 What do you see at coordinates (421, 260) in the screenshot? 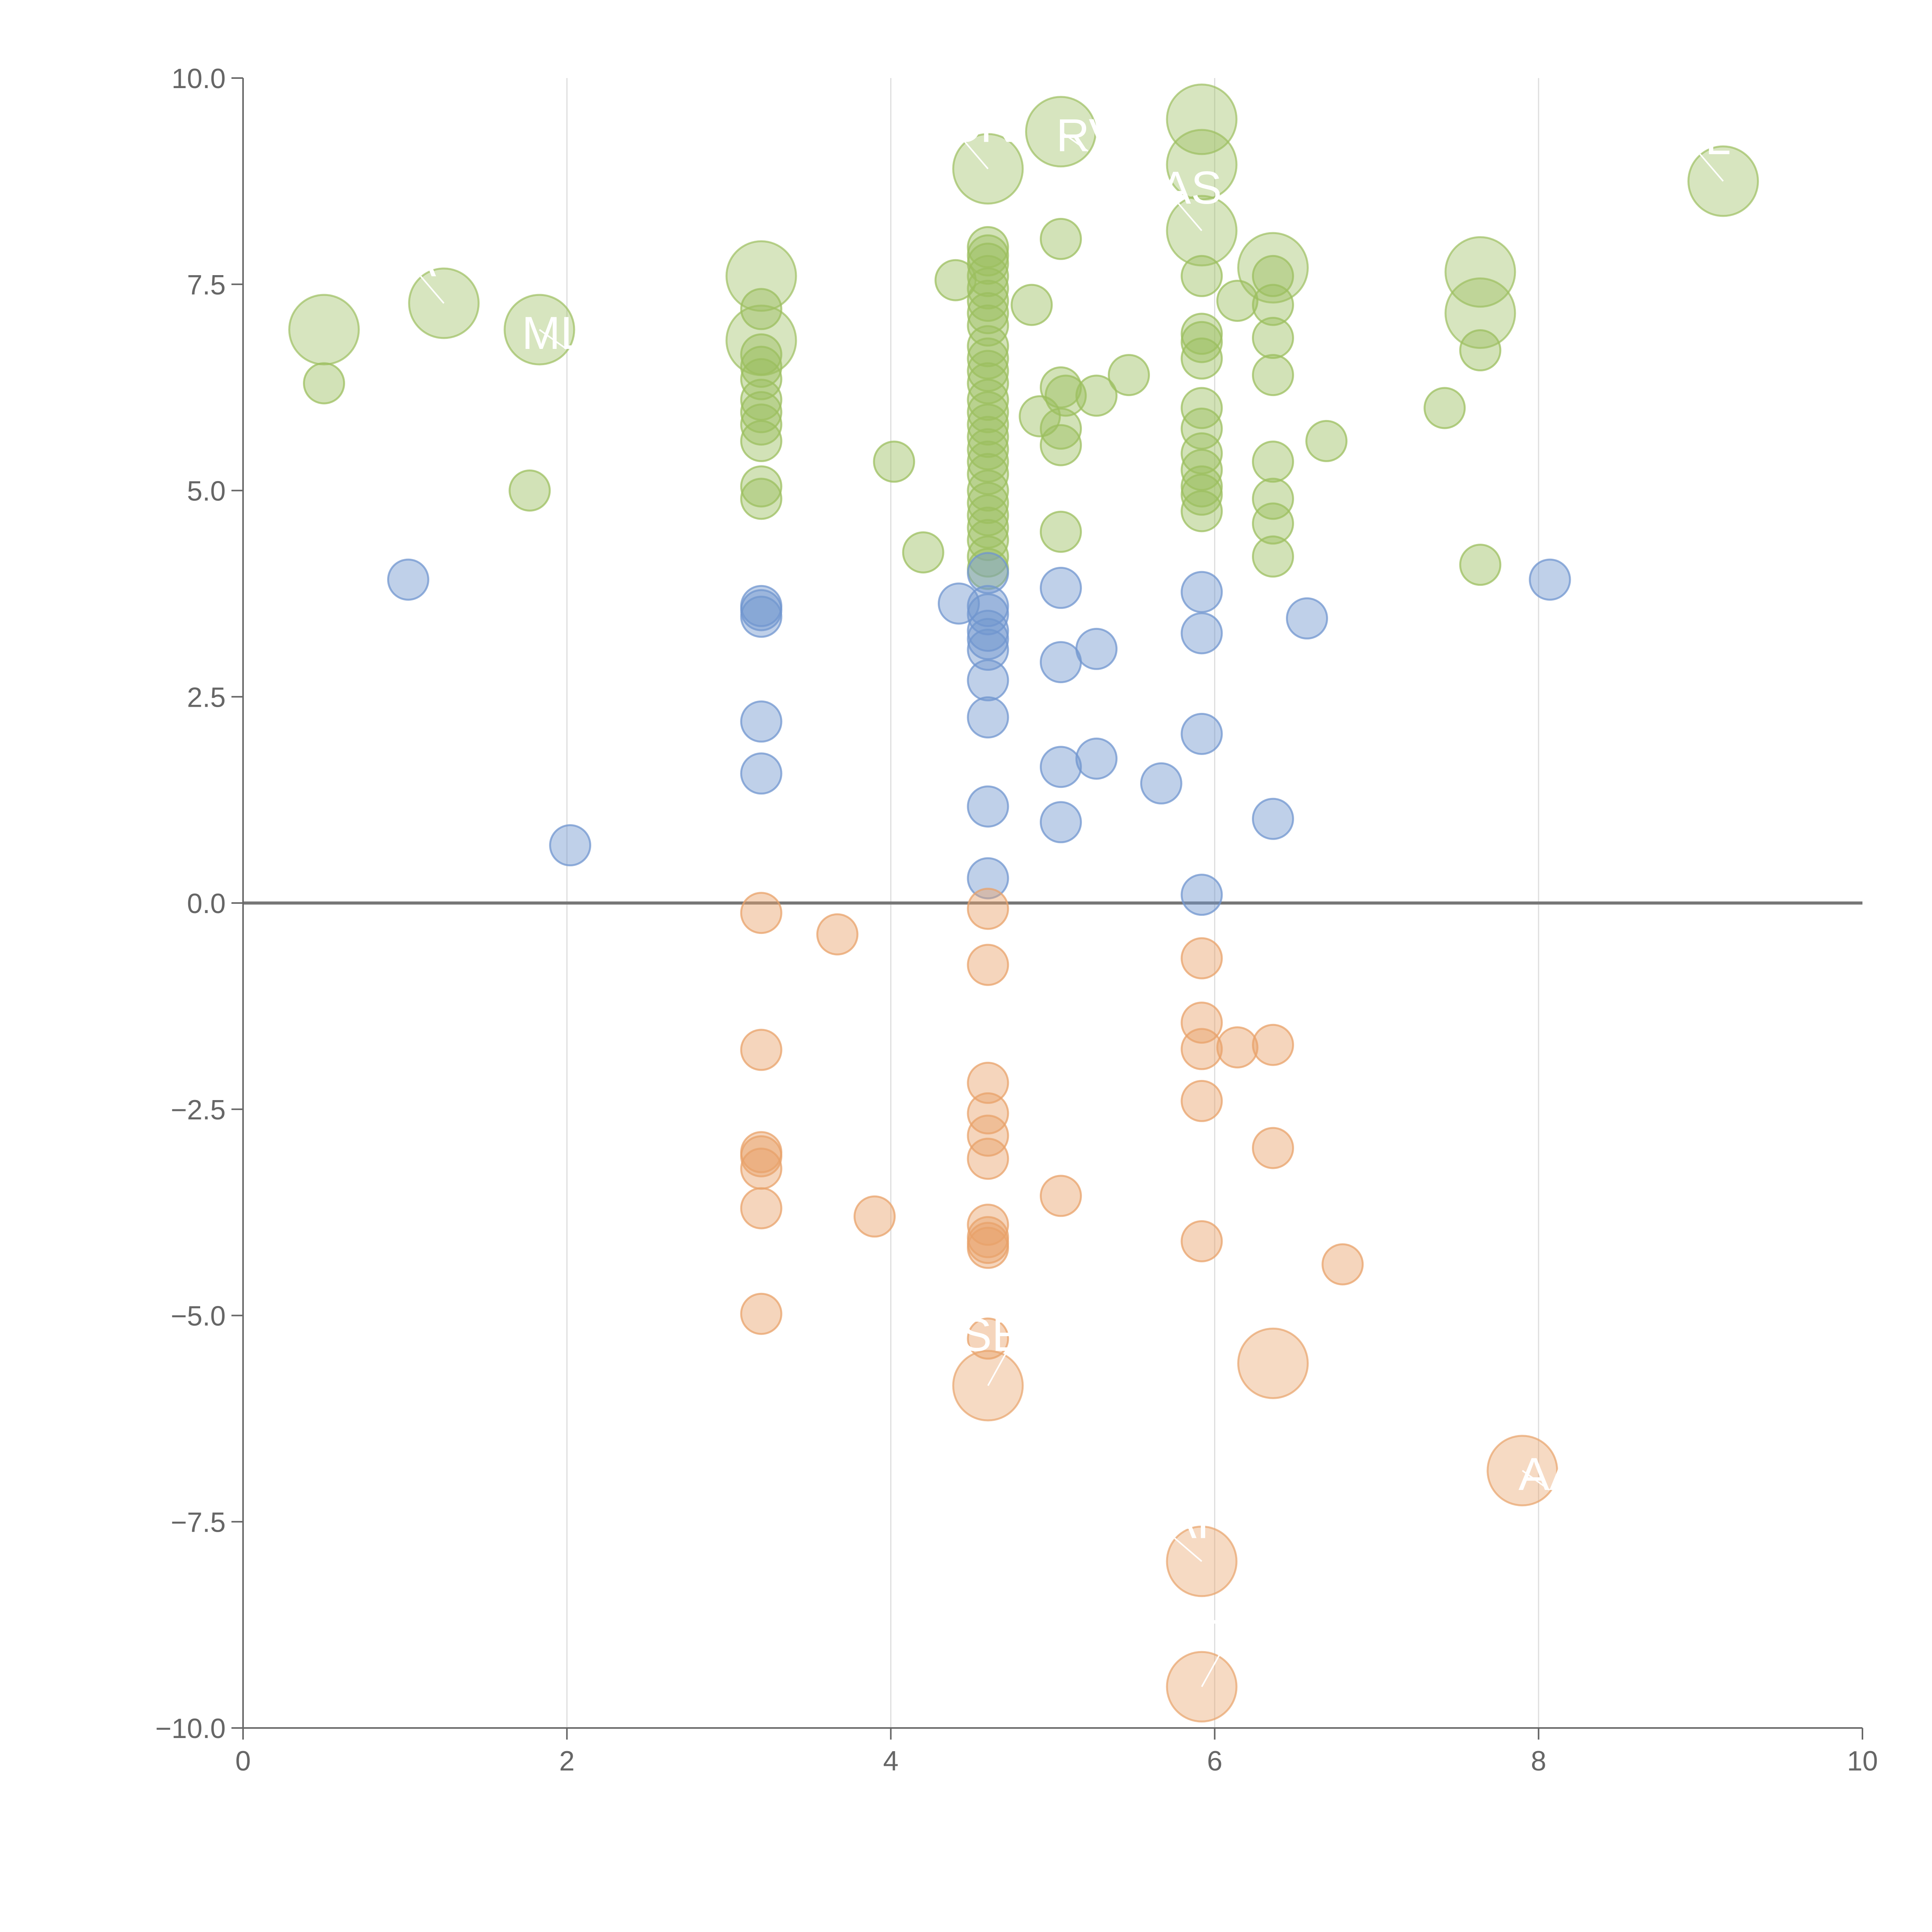
I see `point-label: A` at bounding box center [421, 260].